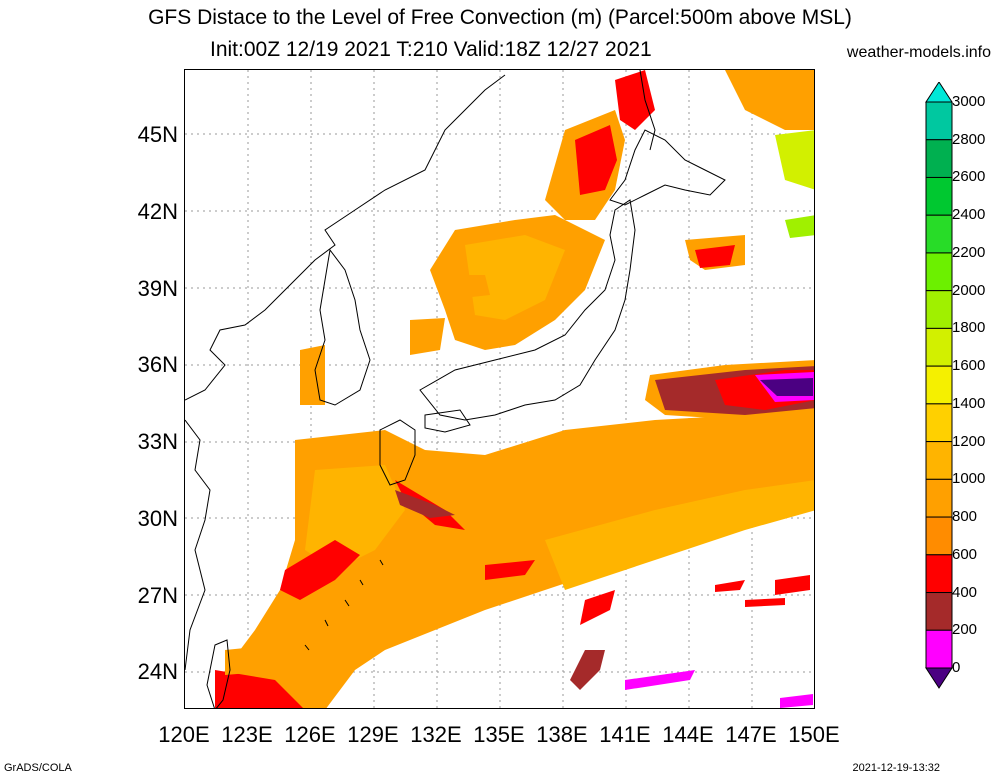 This screenshot has width=1000, height=779. I want to click on colorbar-label: 400, so click(965, 592).